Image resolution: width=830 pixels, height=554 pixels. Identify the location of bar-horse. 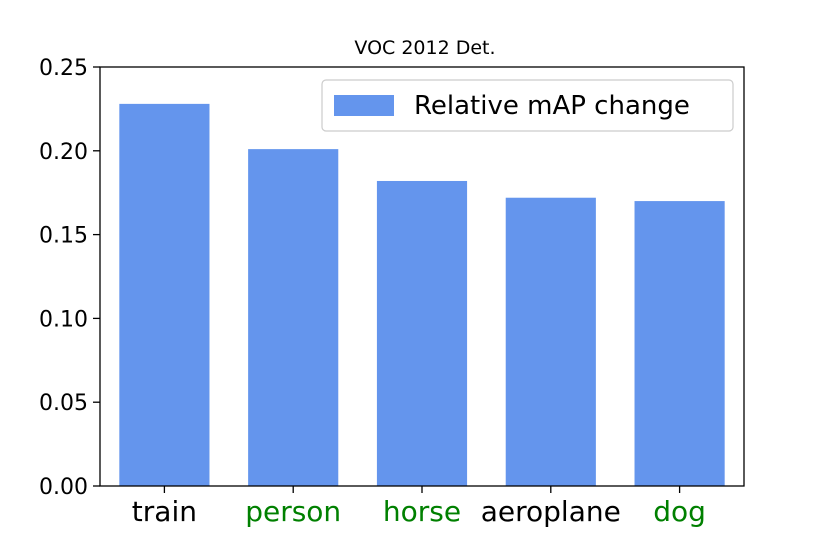
(422, 333).